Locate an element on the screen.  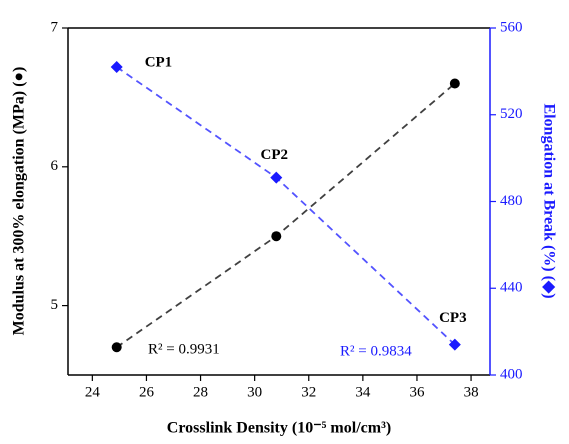
x-axis-label: Crosslink Density (10⁻⁵ mol/cm³) is located at coordinates (279, 428).